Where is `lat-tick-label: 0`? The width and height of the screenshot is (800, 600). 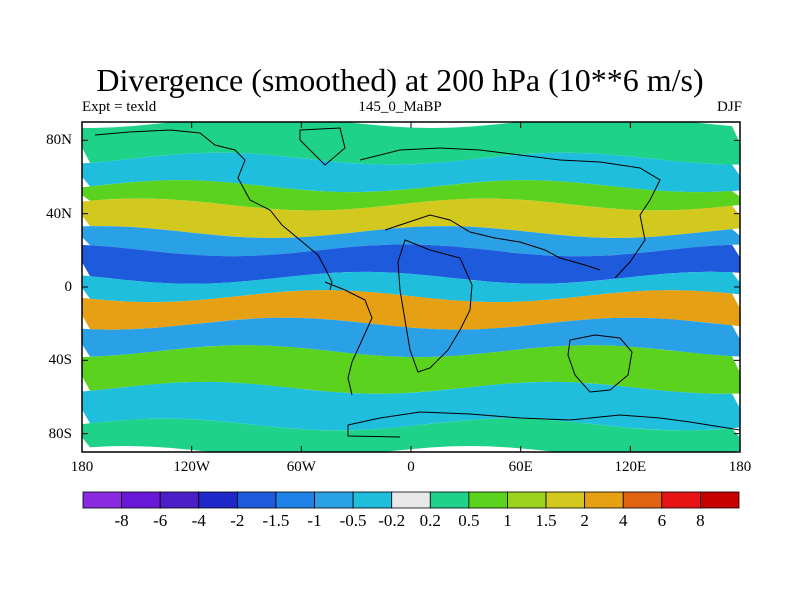 lat-tick-label: 0 is located at coordinates (68, 287).